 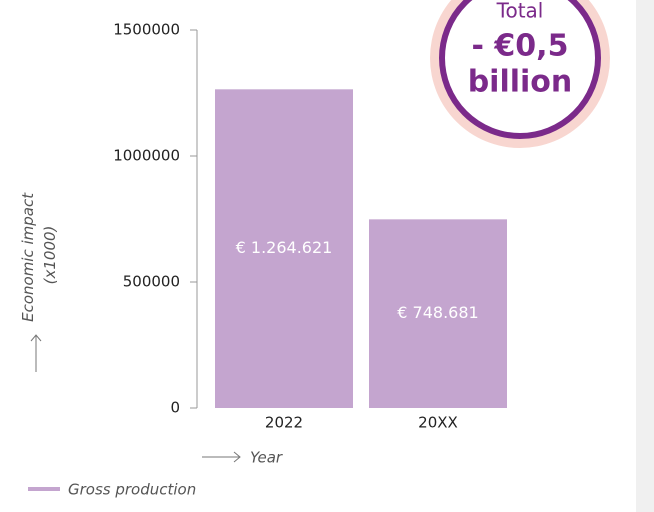 What do you see at coordinates (39, 255) in the screenshot?
I see `y-axis-label: Economic impact (x1000)` at bounding box center [39, 255].